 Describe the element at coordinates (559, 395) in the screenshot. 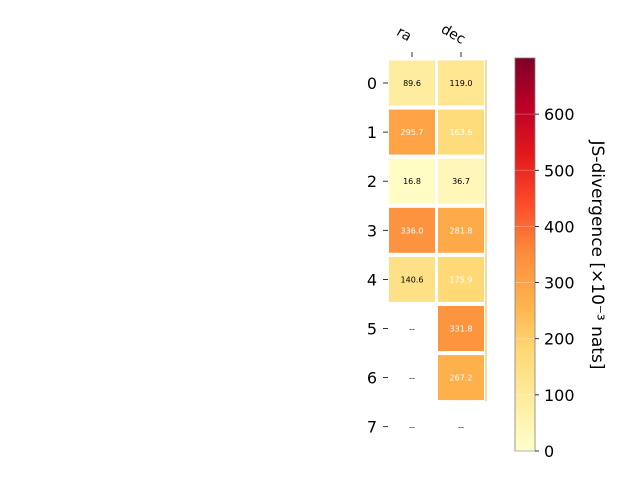

I see `colorbar-tick-label: 100` at that location.